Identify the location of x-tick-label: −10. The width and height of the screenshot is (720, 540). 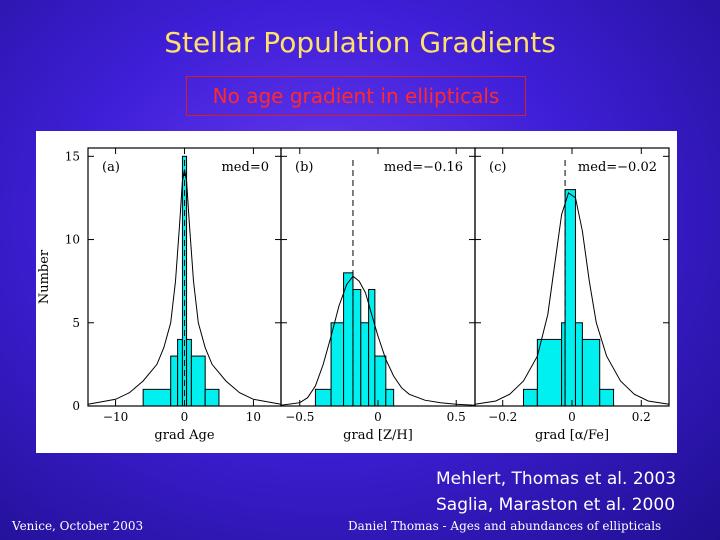
(115, 417).